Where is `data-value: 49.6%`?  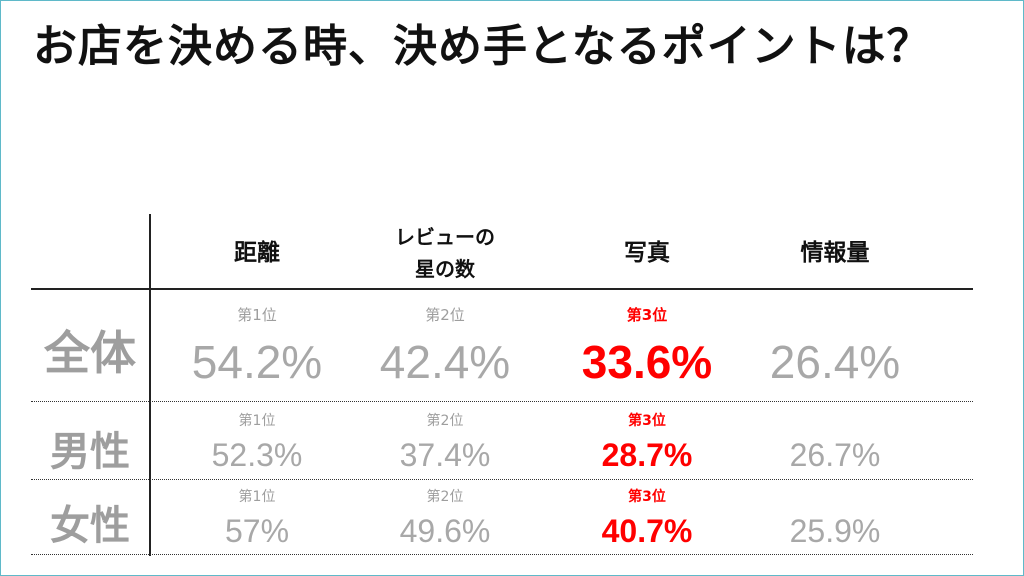 data-value: 49.6% is located at coordinates (445, 531).